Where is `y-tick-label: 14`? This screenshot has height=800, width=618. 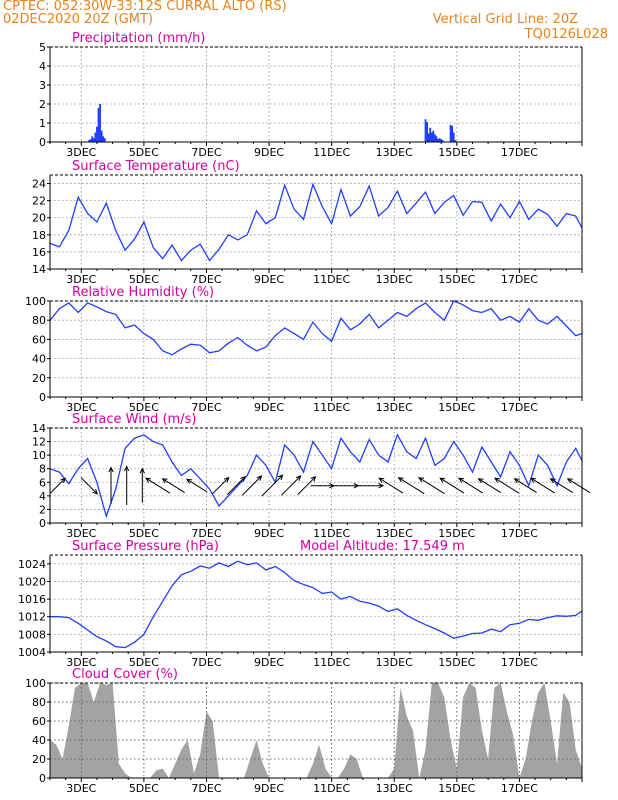
y-tick-label: 14 is located at coordinates (39, 269).